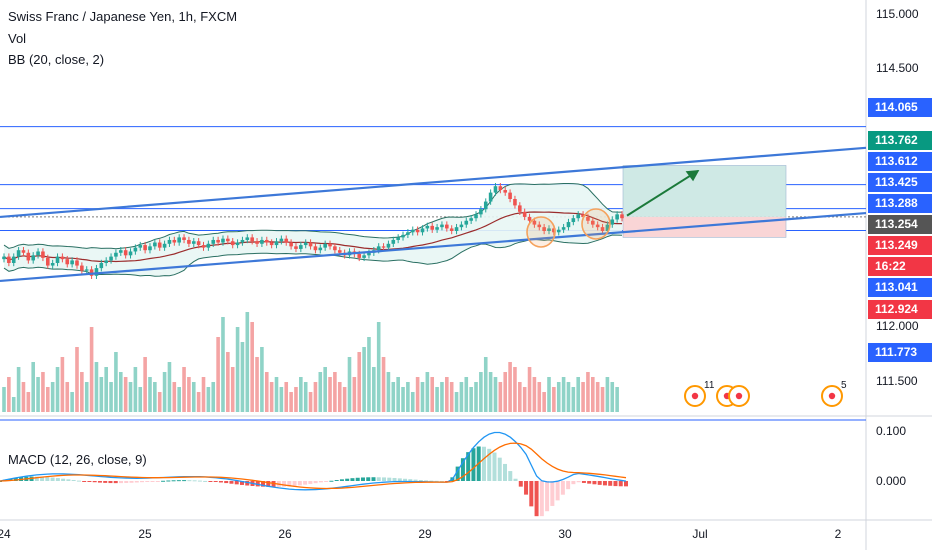  I want to click on macd-legend: MACD (12, 26, close, 9), so click(77, 459).